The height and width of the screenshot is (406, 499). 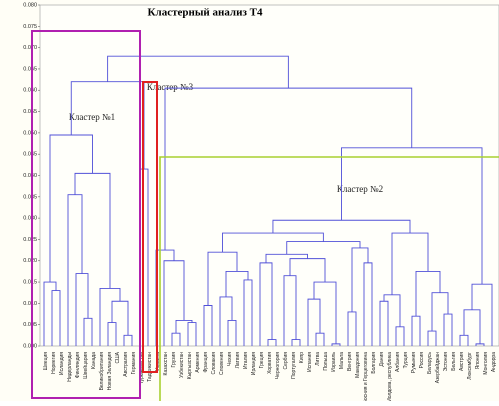 I want to click on y-tick-label: 0.010, so click(x=30, y=304).